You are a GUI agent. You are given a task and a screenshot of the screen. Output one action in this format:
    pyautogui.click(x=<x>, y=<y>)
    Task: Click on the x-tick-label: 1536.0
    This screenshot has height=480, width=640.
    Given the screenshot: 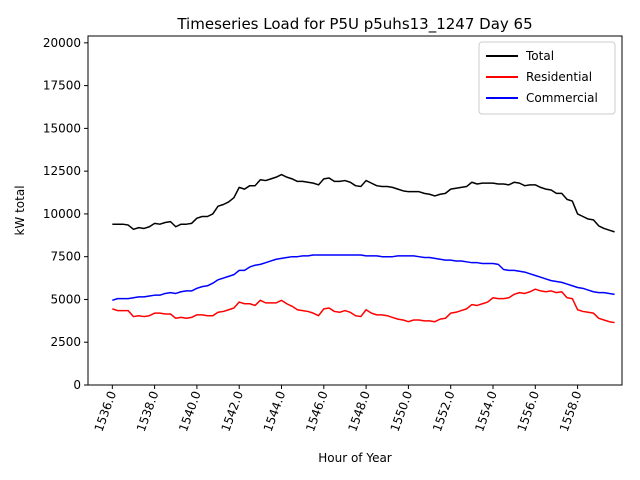 What is the action you would take?
    pyautogui.click(x=106, y=411)
    